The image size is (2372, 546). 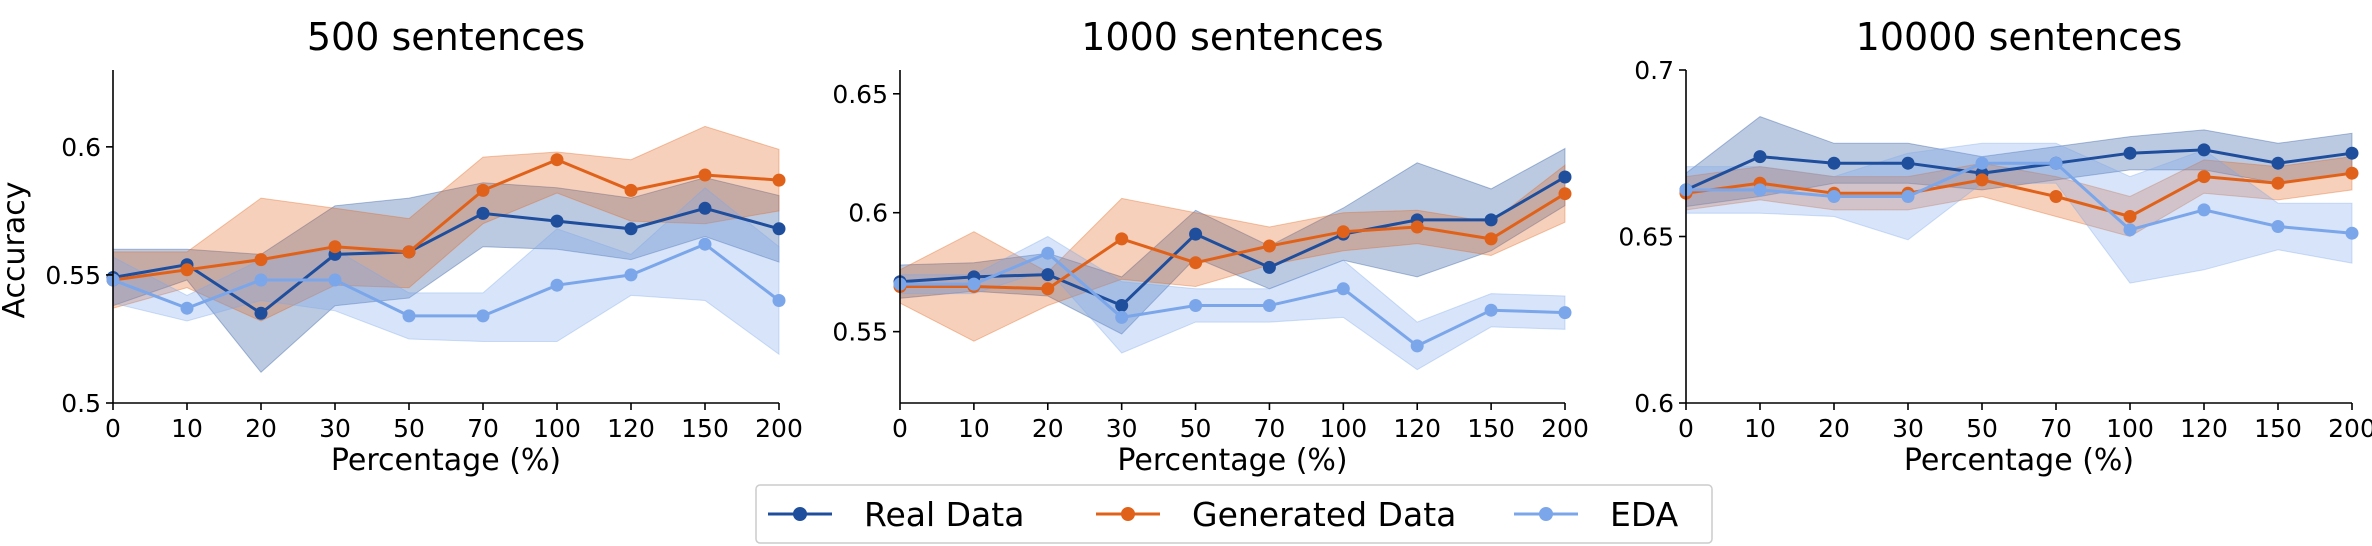 What do you see at coordinates (2130, 216) in the screenshot?
I see `point-generated-data-panel3-x100` at bounding box center [2130, 216].